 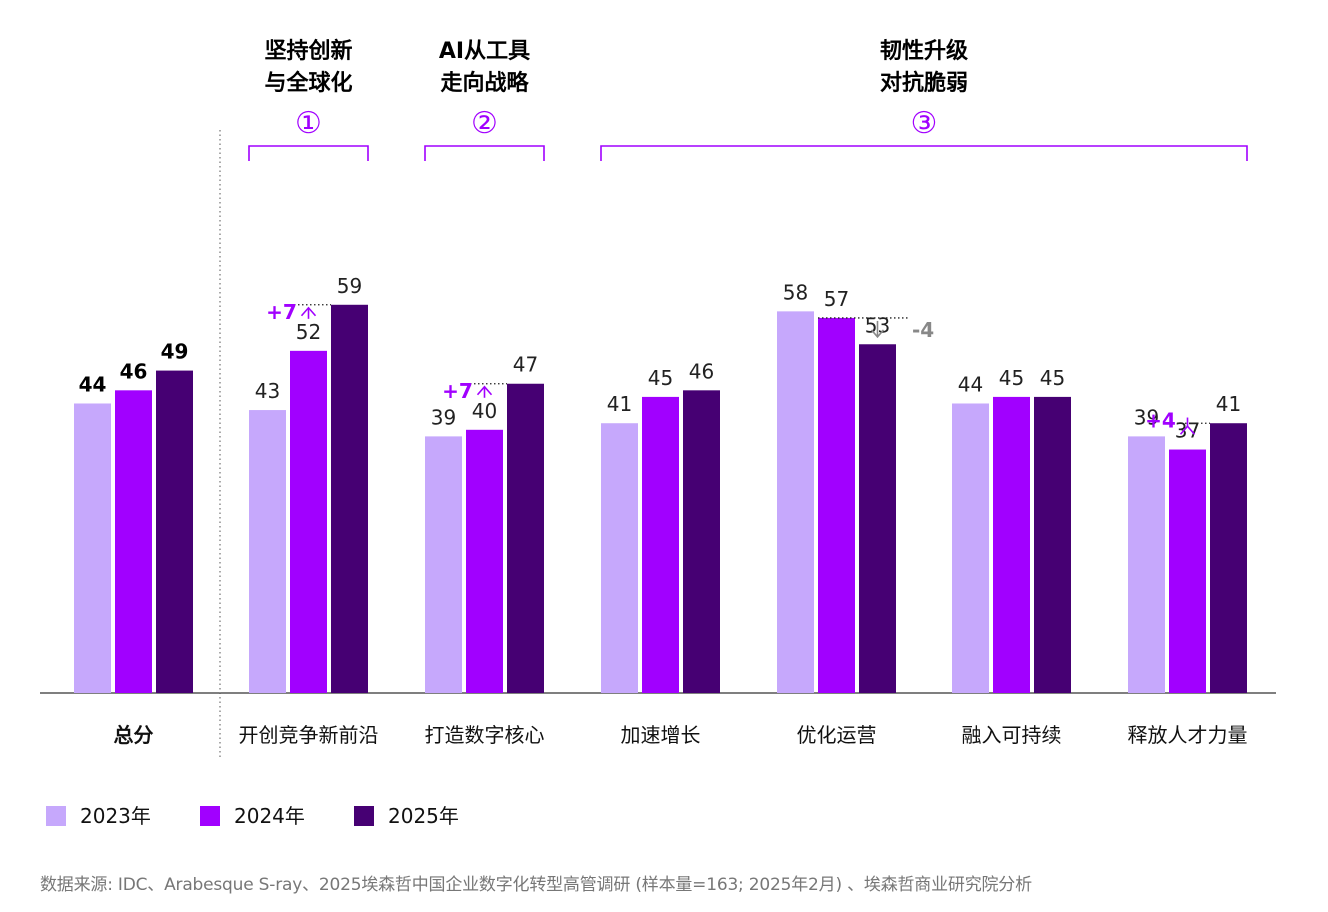 What do you see at coordinates (309, 735) in the screenshot?
I see `category-label-1: 开创竞争新前沿` at bounding box center [309, 735].